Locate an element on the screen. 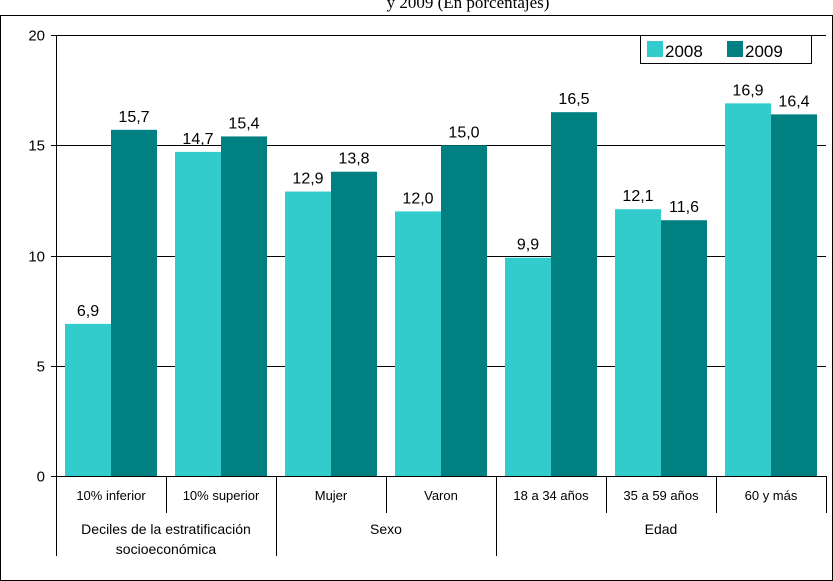 The image size is (833, 581). y-tick-label: 0 is located at coordinates (41, 477).